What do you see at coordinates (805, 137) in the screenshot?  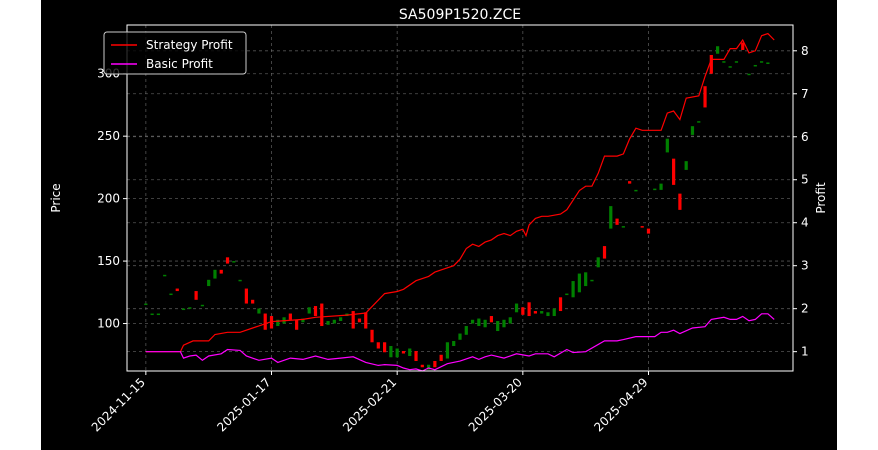 I see `y-right-tick-label: 6` at bounding box center [805, 137].